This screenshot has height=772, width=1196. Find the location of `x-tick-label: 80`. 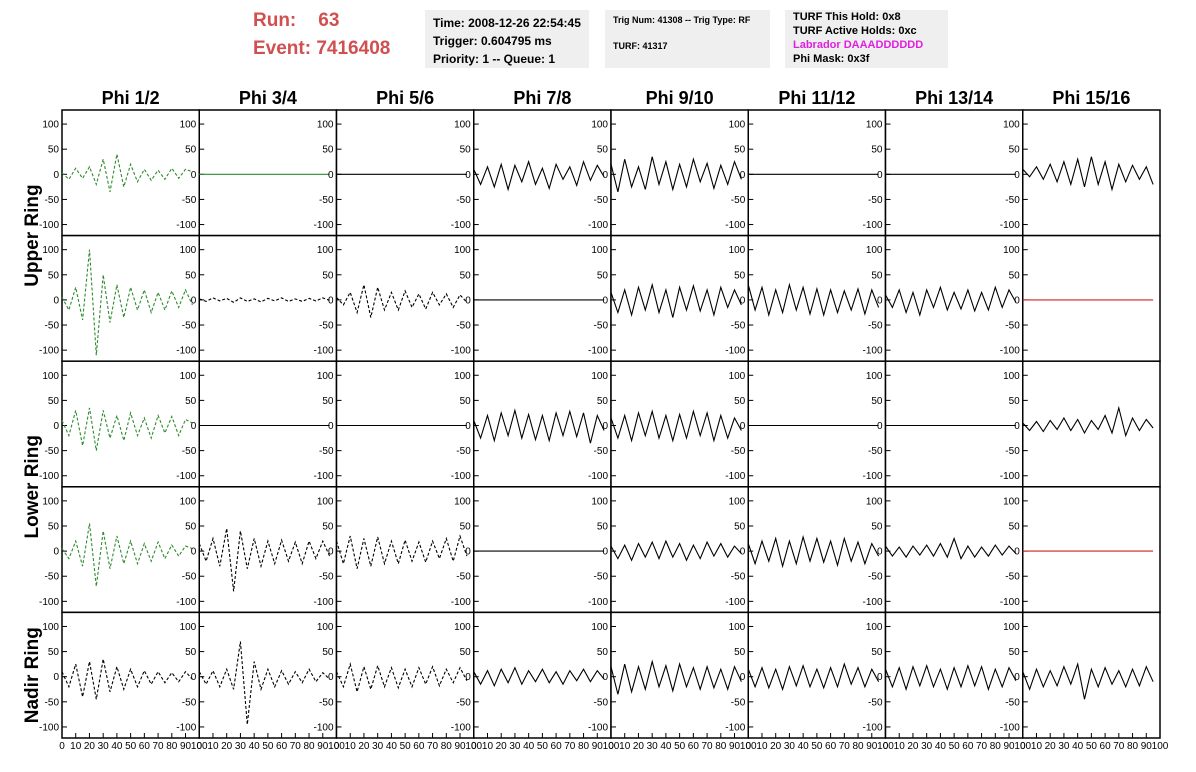

x-tick-label: 80 is located at coordinates (858, 746).